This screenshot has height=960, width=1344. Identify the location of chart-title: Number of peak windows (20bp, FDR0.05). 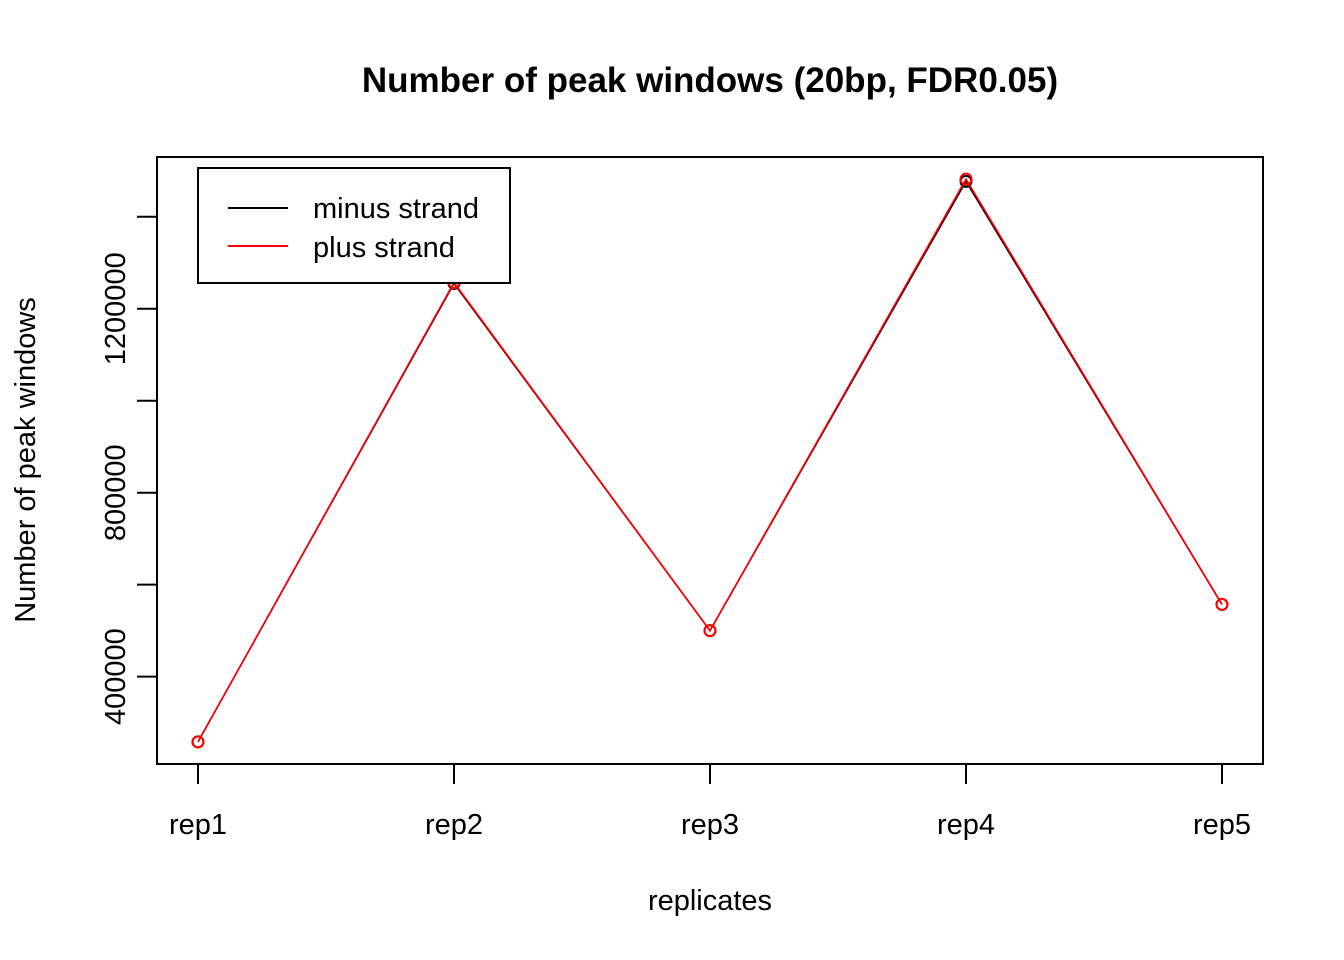
(710, 80).